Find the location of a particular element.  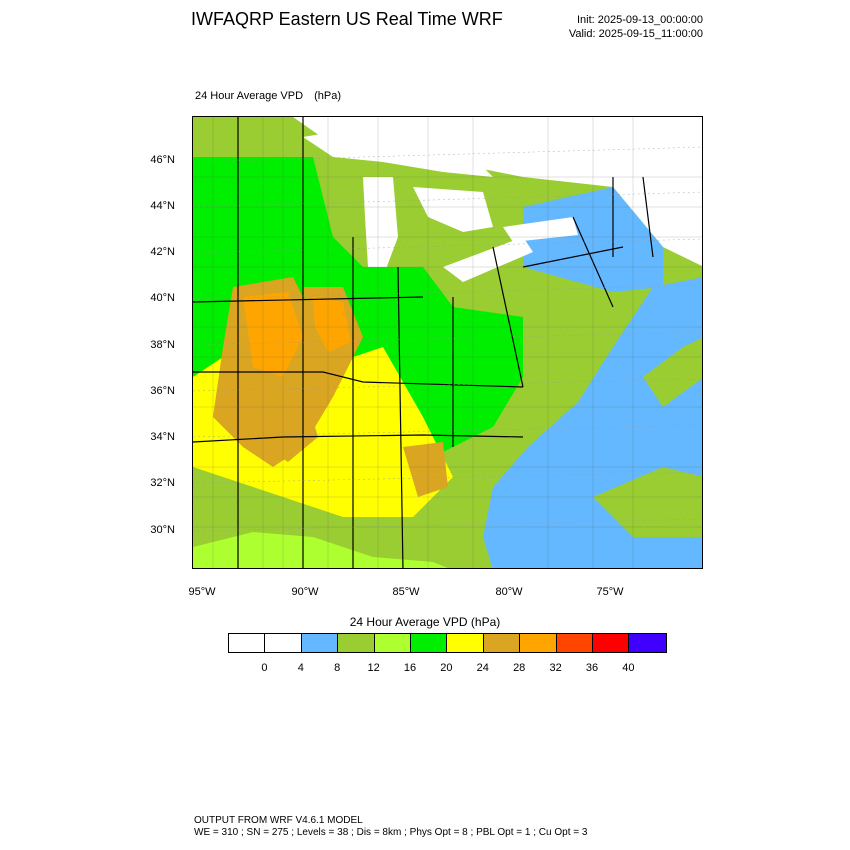

lake-superior is located at coordinates (398, 149).